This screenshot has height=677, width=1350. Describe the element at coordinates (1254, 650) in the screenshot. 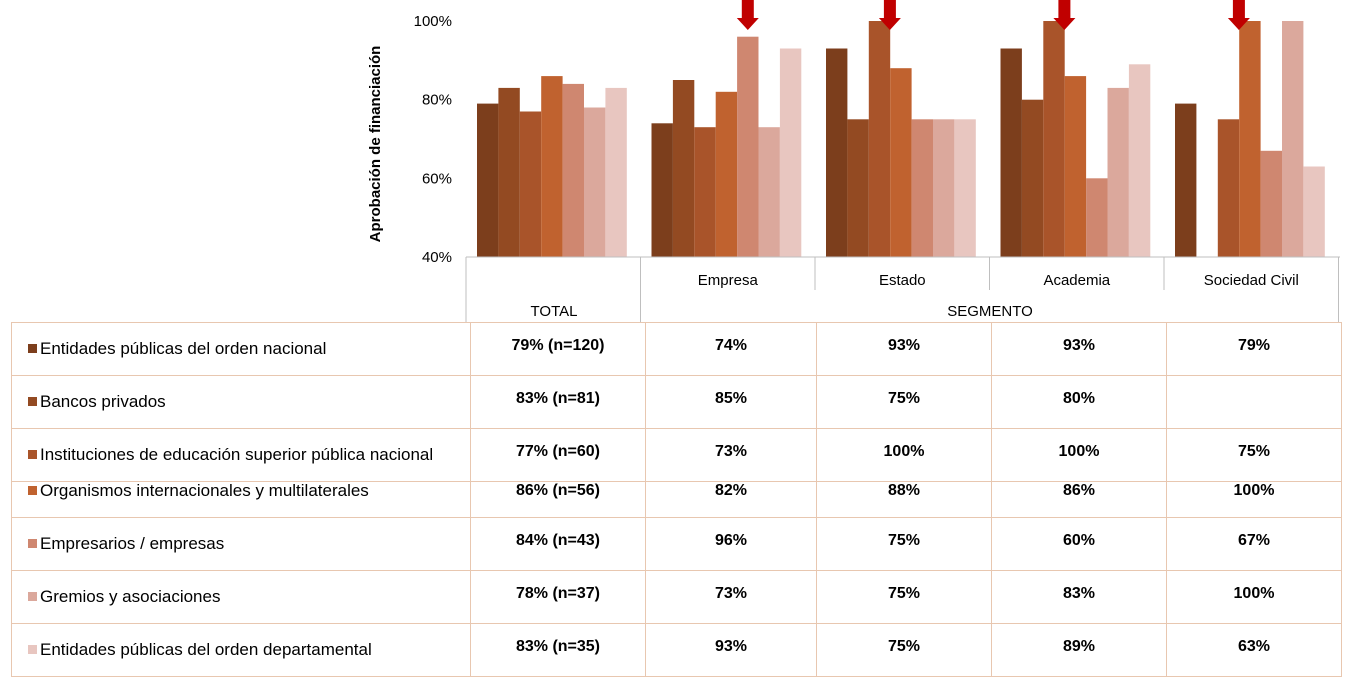

I see `table-cell: 63%` at that location.